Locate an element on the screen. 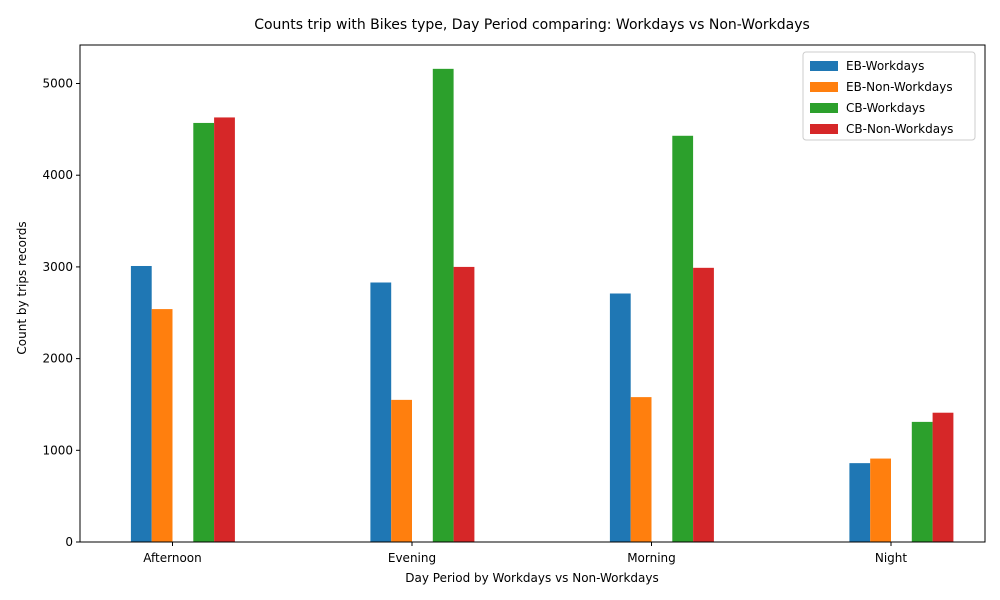 This screenshot has height=600, width=1000. x-tick-label: Morning is located at coordinates (651, 558).